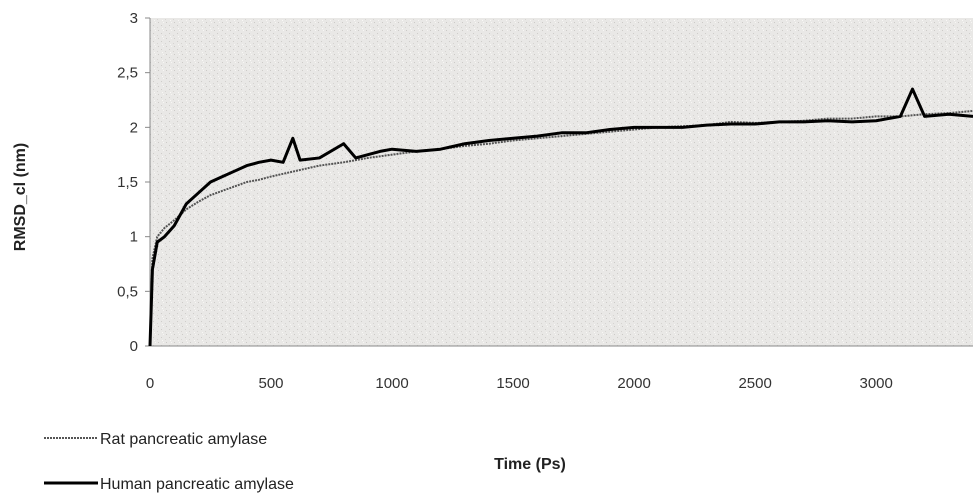 Image resolution: width=973 pixels, height=498 pixels. Describe the element at coordinates (127, 291) in the screenshot. I see `y-tick-label: 0,5` at that location.